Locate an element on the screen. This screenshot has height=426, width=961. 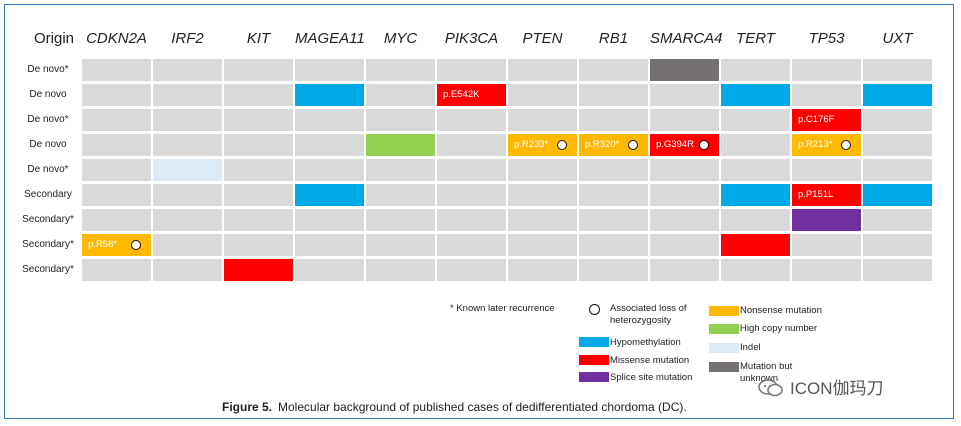
legend-hypomethylation: Hypomethylation is located at coordinates (645, 342).